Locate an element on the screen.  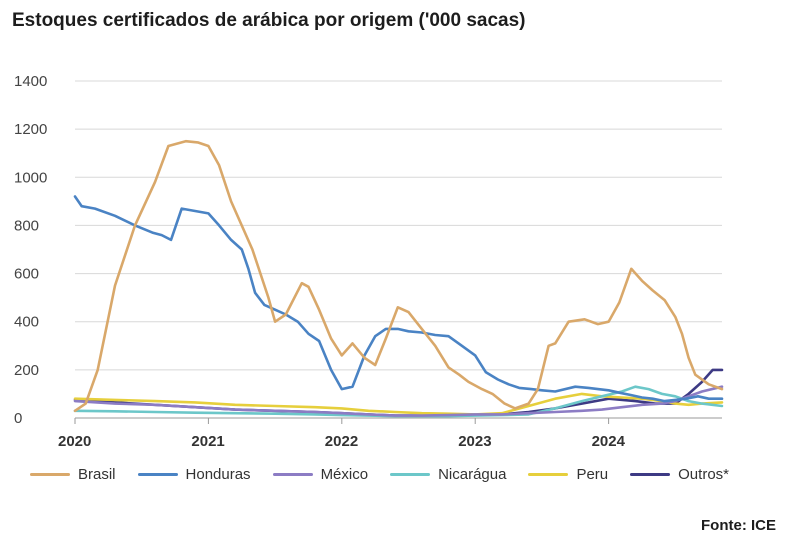
y-tick-label: 400 is located at coordinates (26, 322).